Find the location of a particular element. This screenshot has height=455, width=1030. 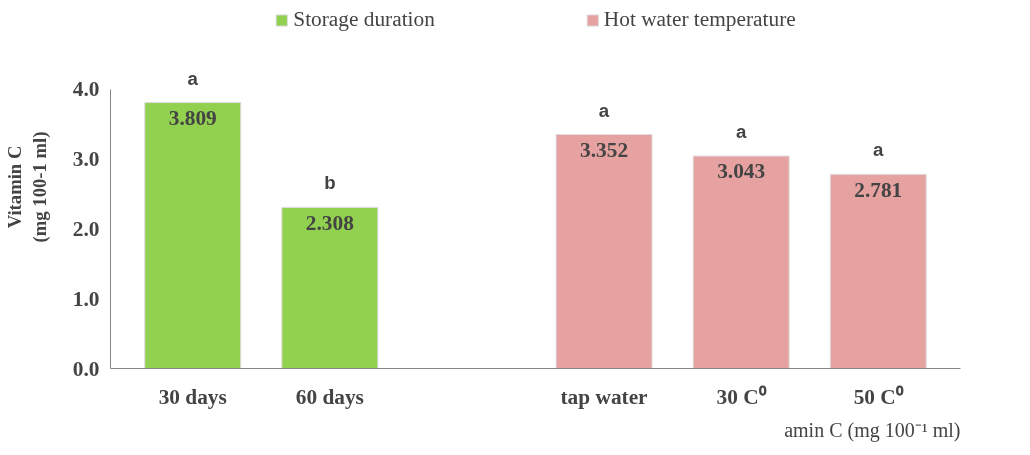

y-tick-label: 2.0 is located at coordinates (86, 228).